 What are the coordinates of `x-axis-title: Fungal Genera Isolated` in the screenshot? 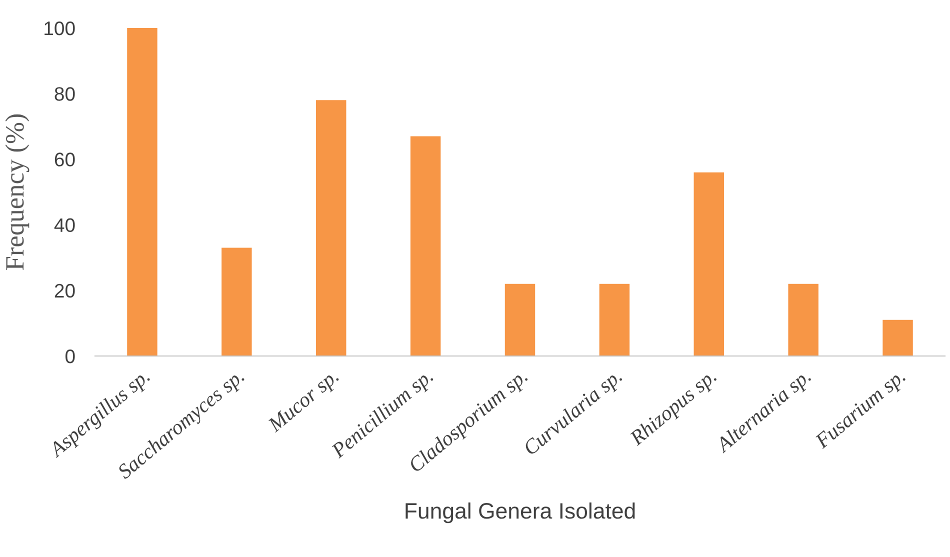 It's located at (520, 513).